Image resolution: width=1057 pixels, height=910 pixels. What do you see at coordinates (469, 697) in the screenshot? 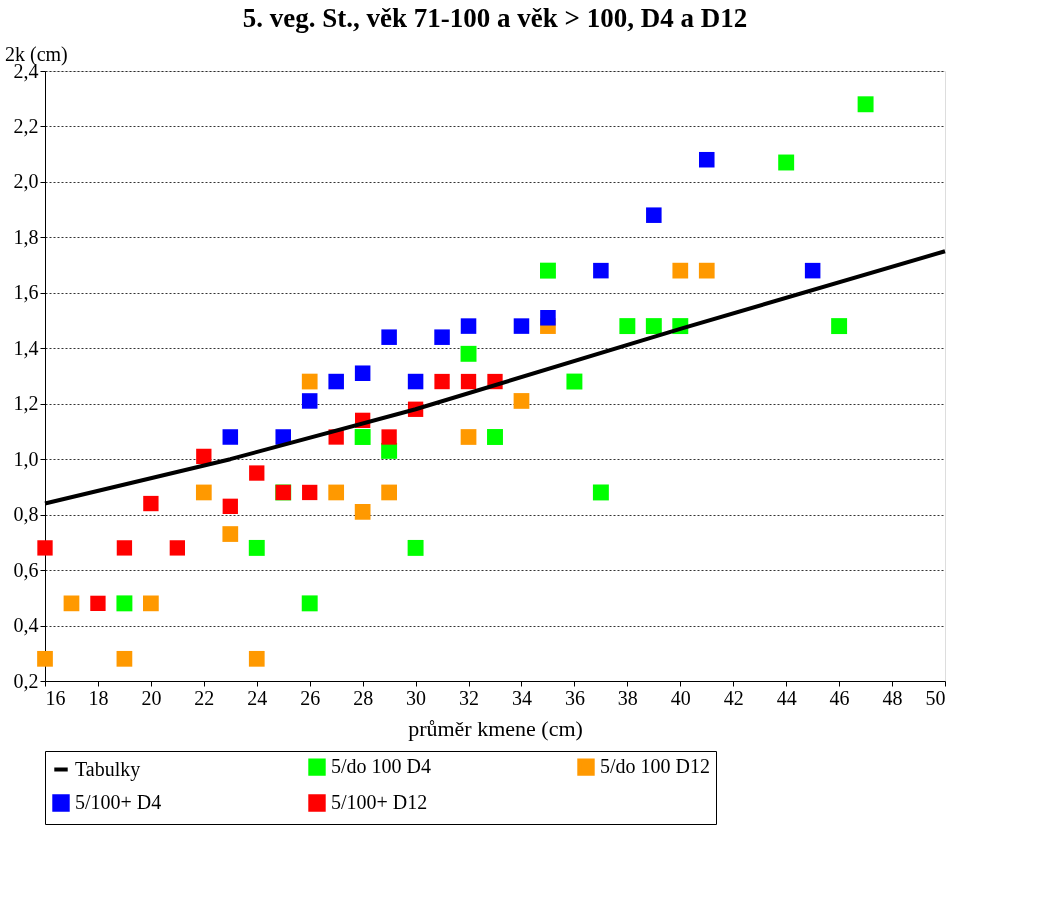
I see `x-tick-label: 32` at bounding box center [469, 697].